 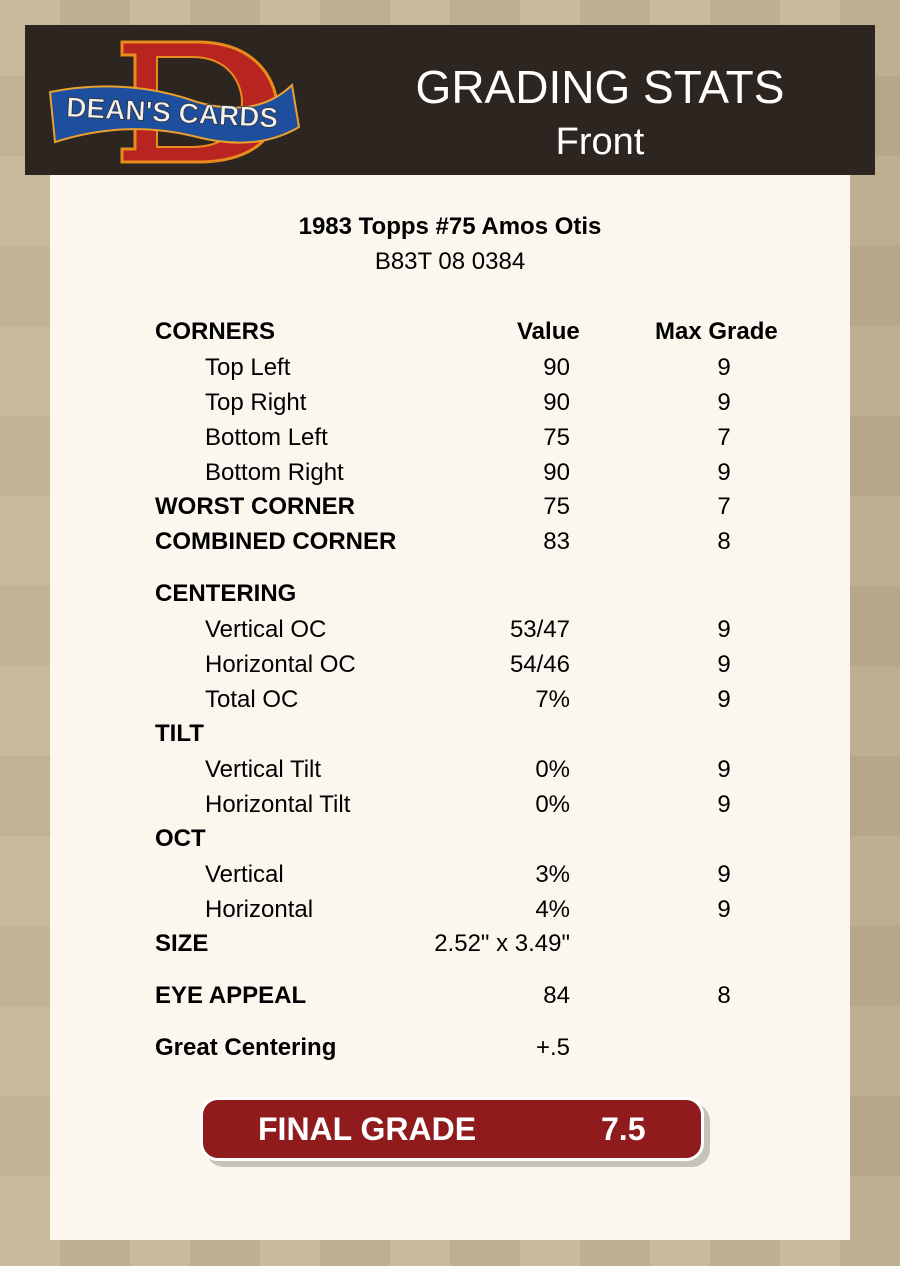 I want to click on row-label: CORNERS, so click(x=215, y=331).